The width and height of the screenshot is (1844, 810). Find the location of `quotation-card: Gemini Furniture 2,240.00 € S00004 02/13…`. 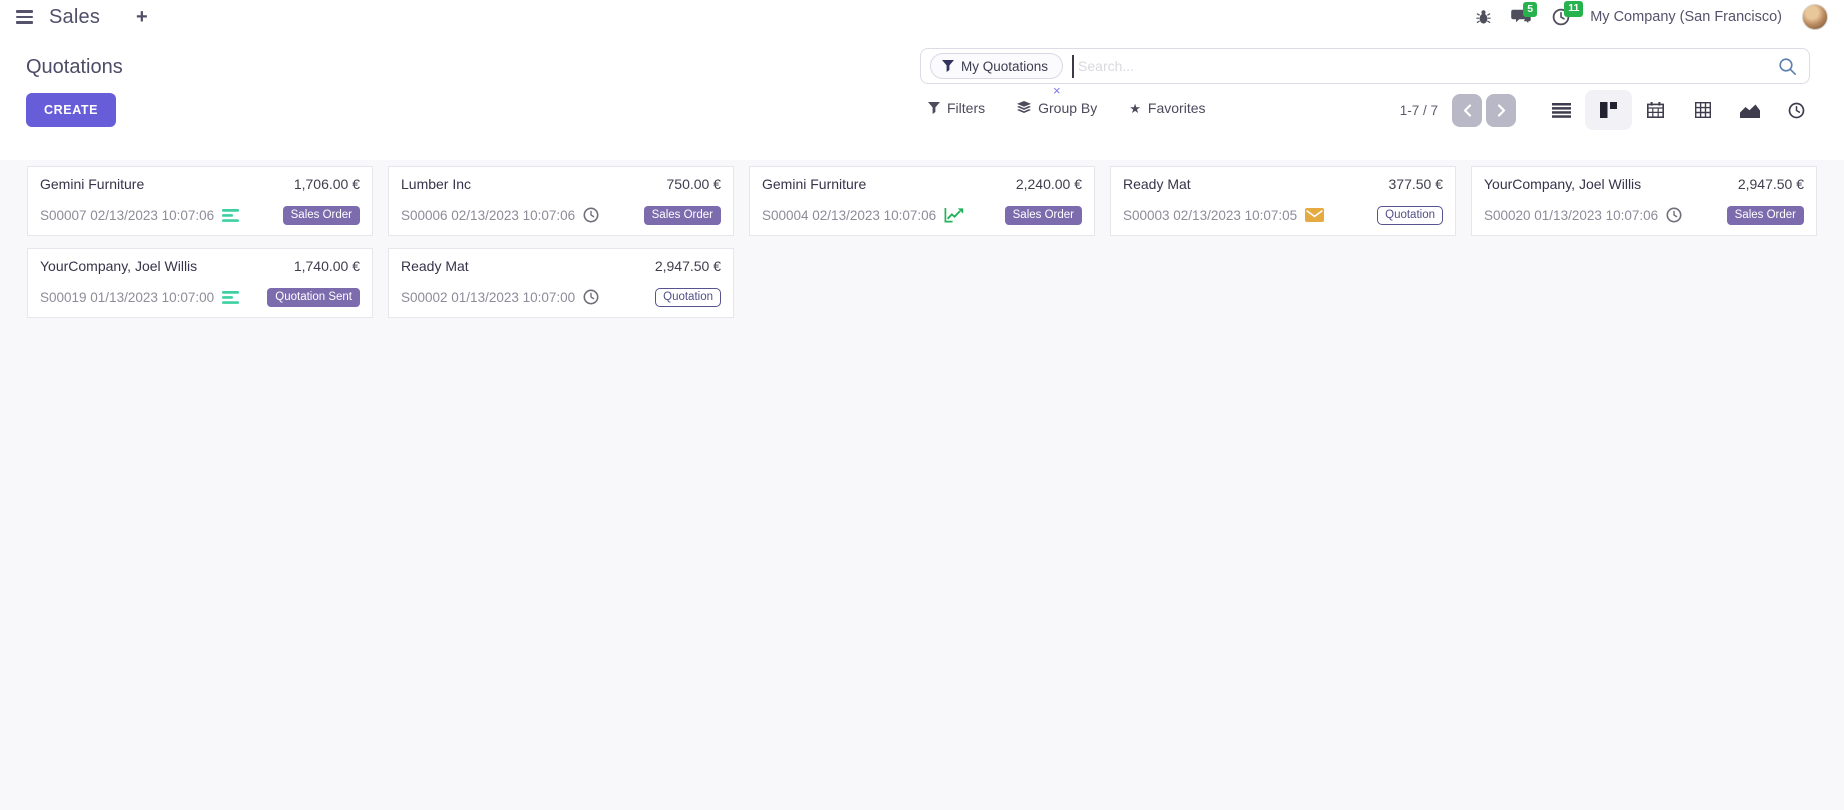

quotation-card: Gemini Furniture 2,240.00 € S00004 02/13… is located at coordinates (922, 201).